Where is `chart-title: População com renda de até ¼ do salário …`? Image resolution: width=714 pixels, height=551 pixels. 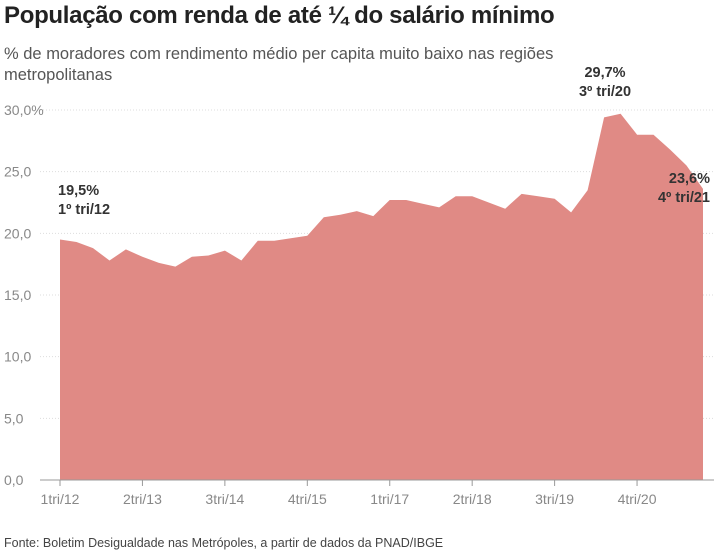 chart-title: População com renda de até ¼ do salário … is located at coordinates (279, 15).